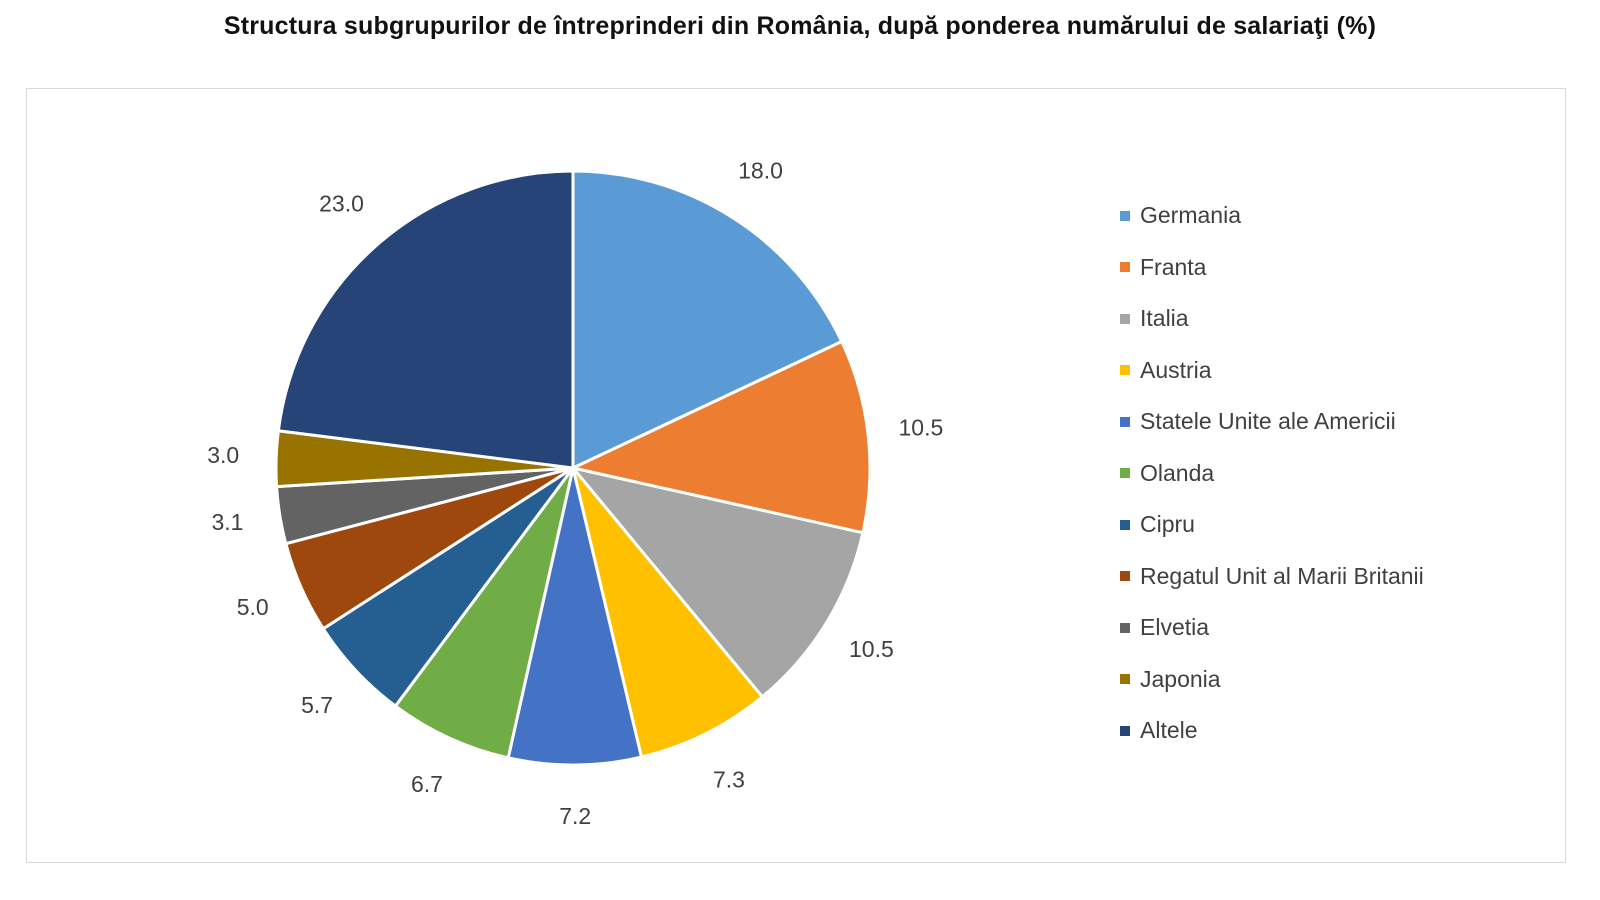 The height and width of the screenshot is (900, 1600). I want to click on legend-item: Elvetia, so click(1340, 628).